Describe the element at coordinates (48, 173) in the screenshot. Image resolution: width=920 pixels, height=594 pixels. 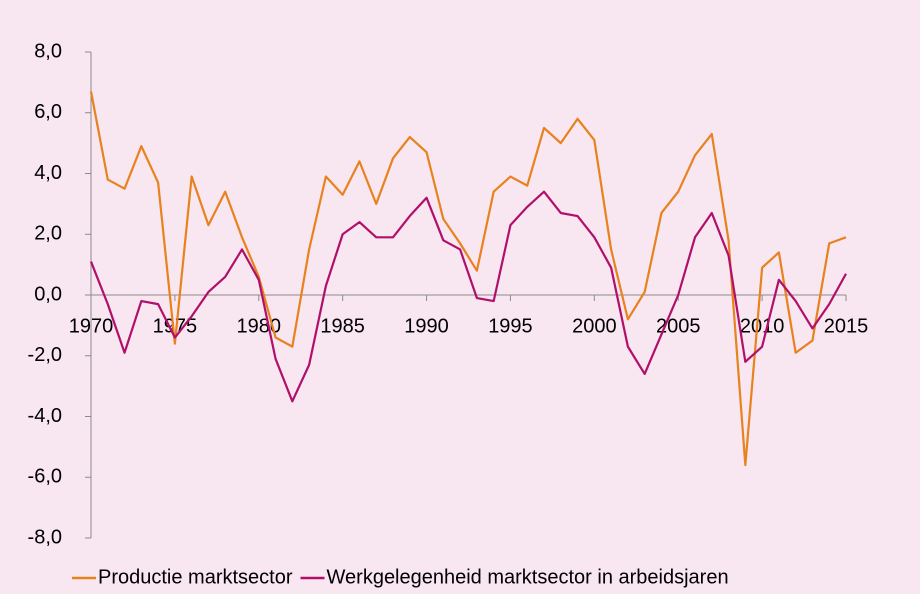
I see `y-tick-label: 4,0` at that location.